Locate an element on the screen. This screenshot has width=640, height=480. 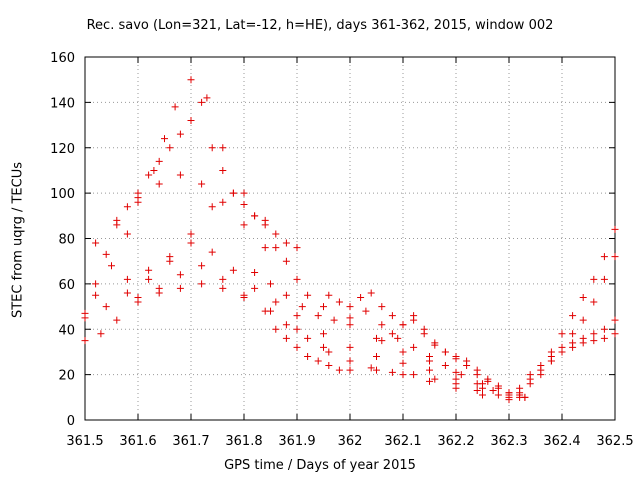
x-tick-label: 361.6 is located at coordinates (137, 441).